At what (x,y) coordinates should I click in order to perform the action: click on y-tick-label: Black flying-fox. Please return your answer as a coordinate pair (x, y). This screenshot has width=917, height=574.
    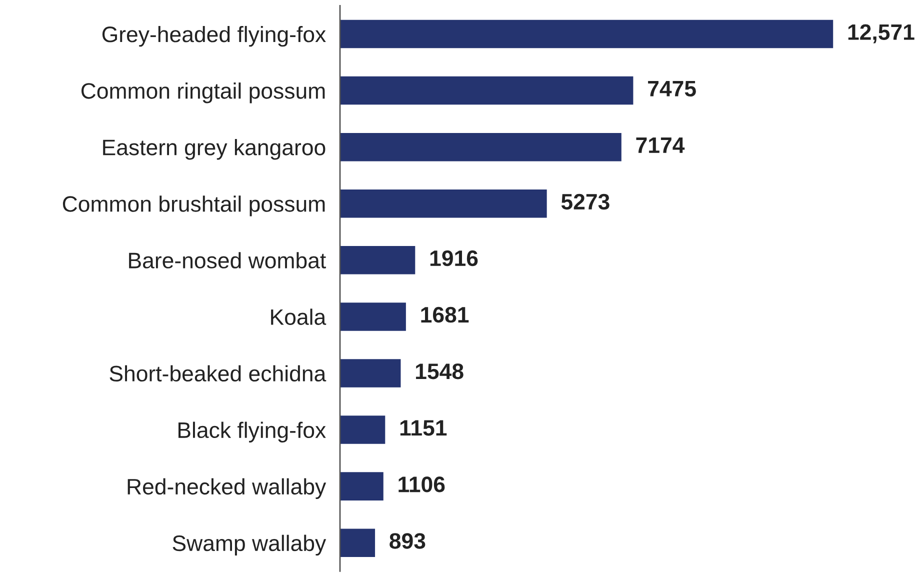
    Looking at the image, I should click on (252, 432).